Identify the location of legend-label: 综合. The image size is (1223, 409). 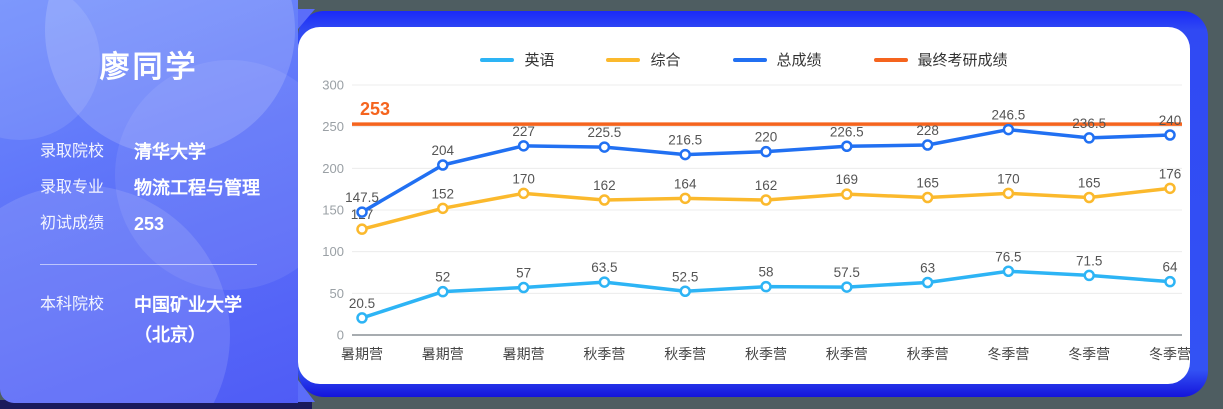
(665, 60).